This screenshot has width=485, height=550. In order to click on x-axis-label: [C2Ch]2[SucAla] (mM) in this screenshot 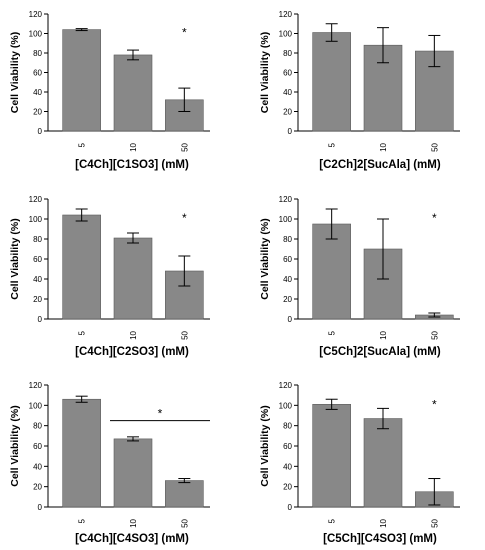, I will do `click(380, 165)`.